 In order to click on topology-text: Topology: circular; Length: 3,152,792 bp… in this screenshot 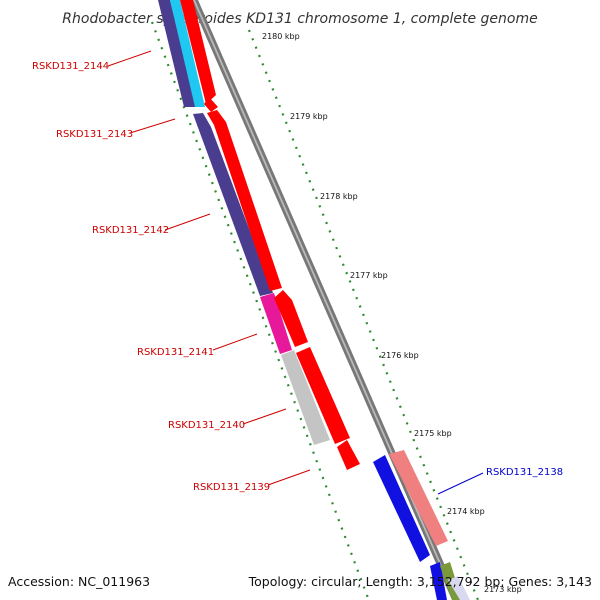, I will do `click(420, 581)`.